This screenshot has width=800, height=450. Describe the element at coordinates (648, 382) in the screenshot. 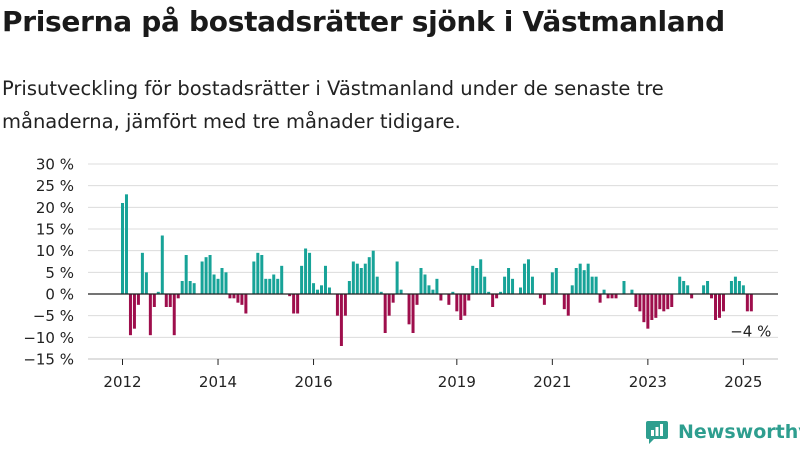

I see `x-tick-label: 2023` at that location.